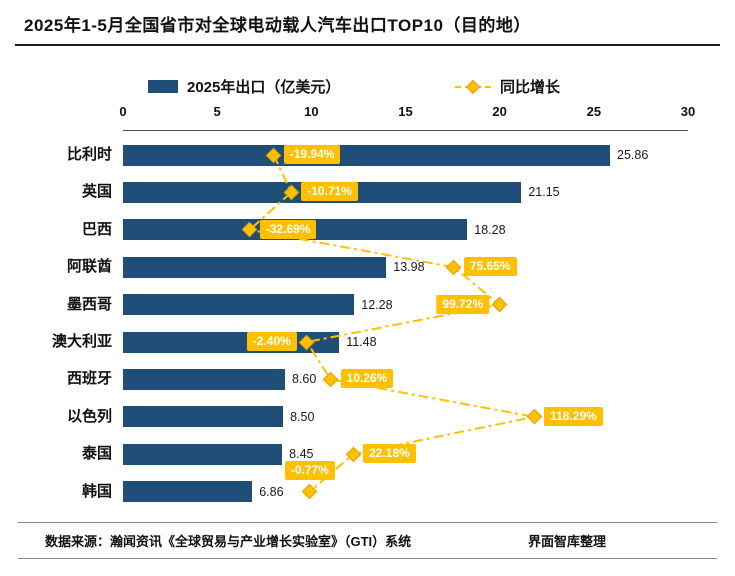 This screenshot has width=735, height=576. Describe the element at coordinates (96, 491) in the screenshot. I see `category-label: 韩国` at that location.